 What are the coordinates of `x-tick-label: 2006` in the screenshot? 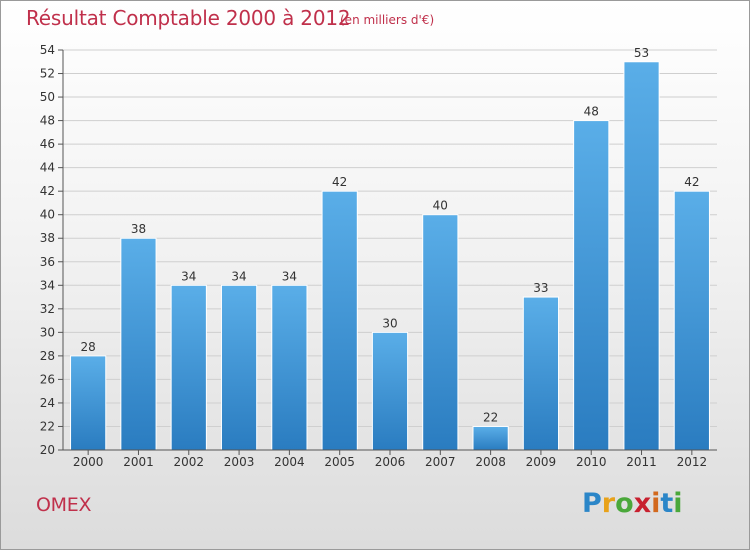 It's located at (390, 462).